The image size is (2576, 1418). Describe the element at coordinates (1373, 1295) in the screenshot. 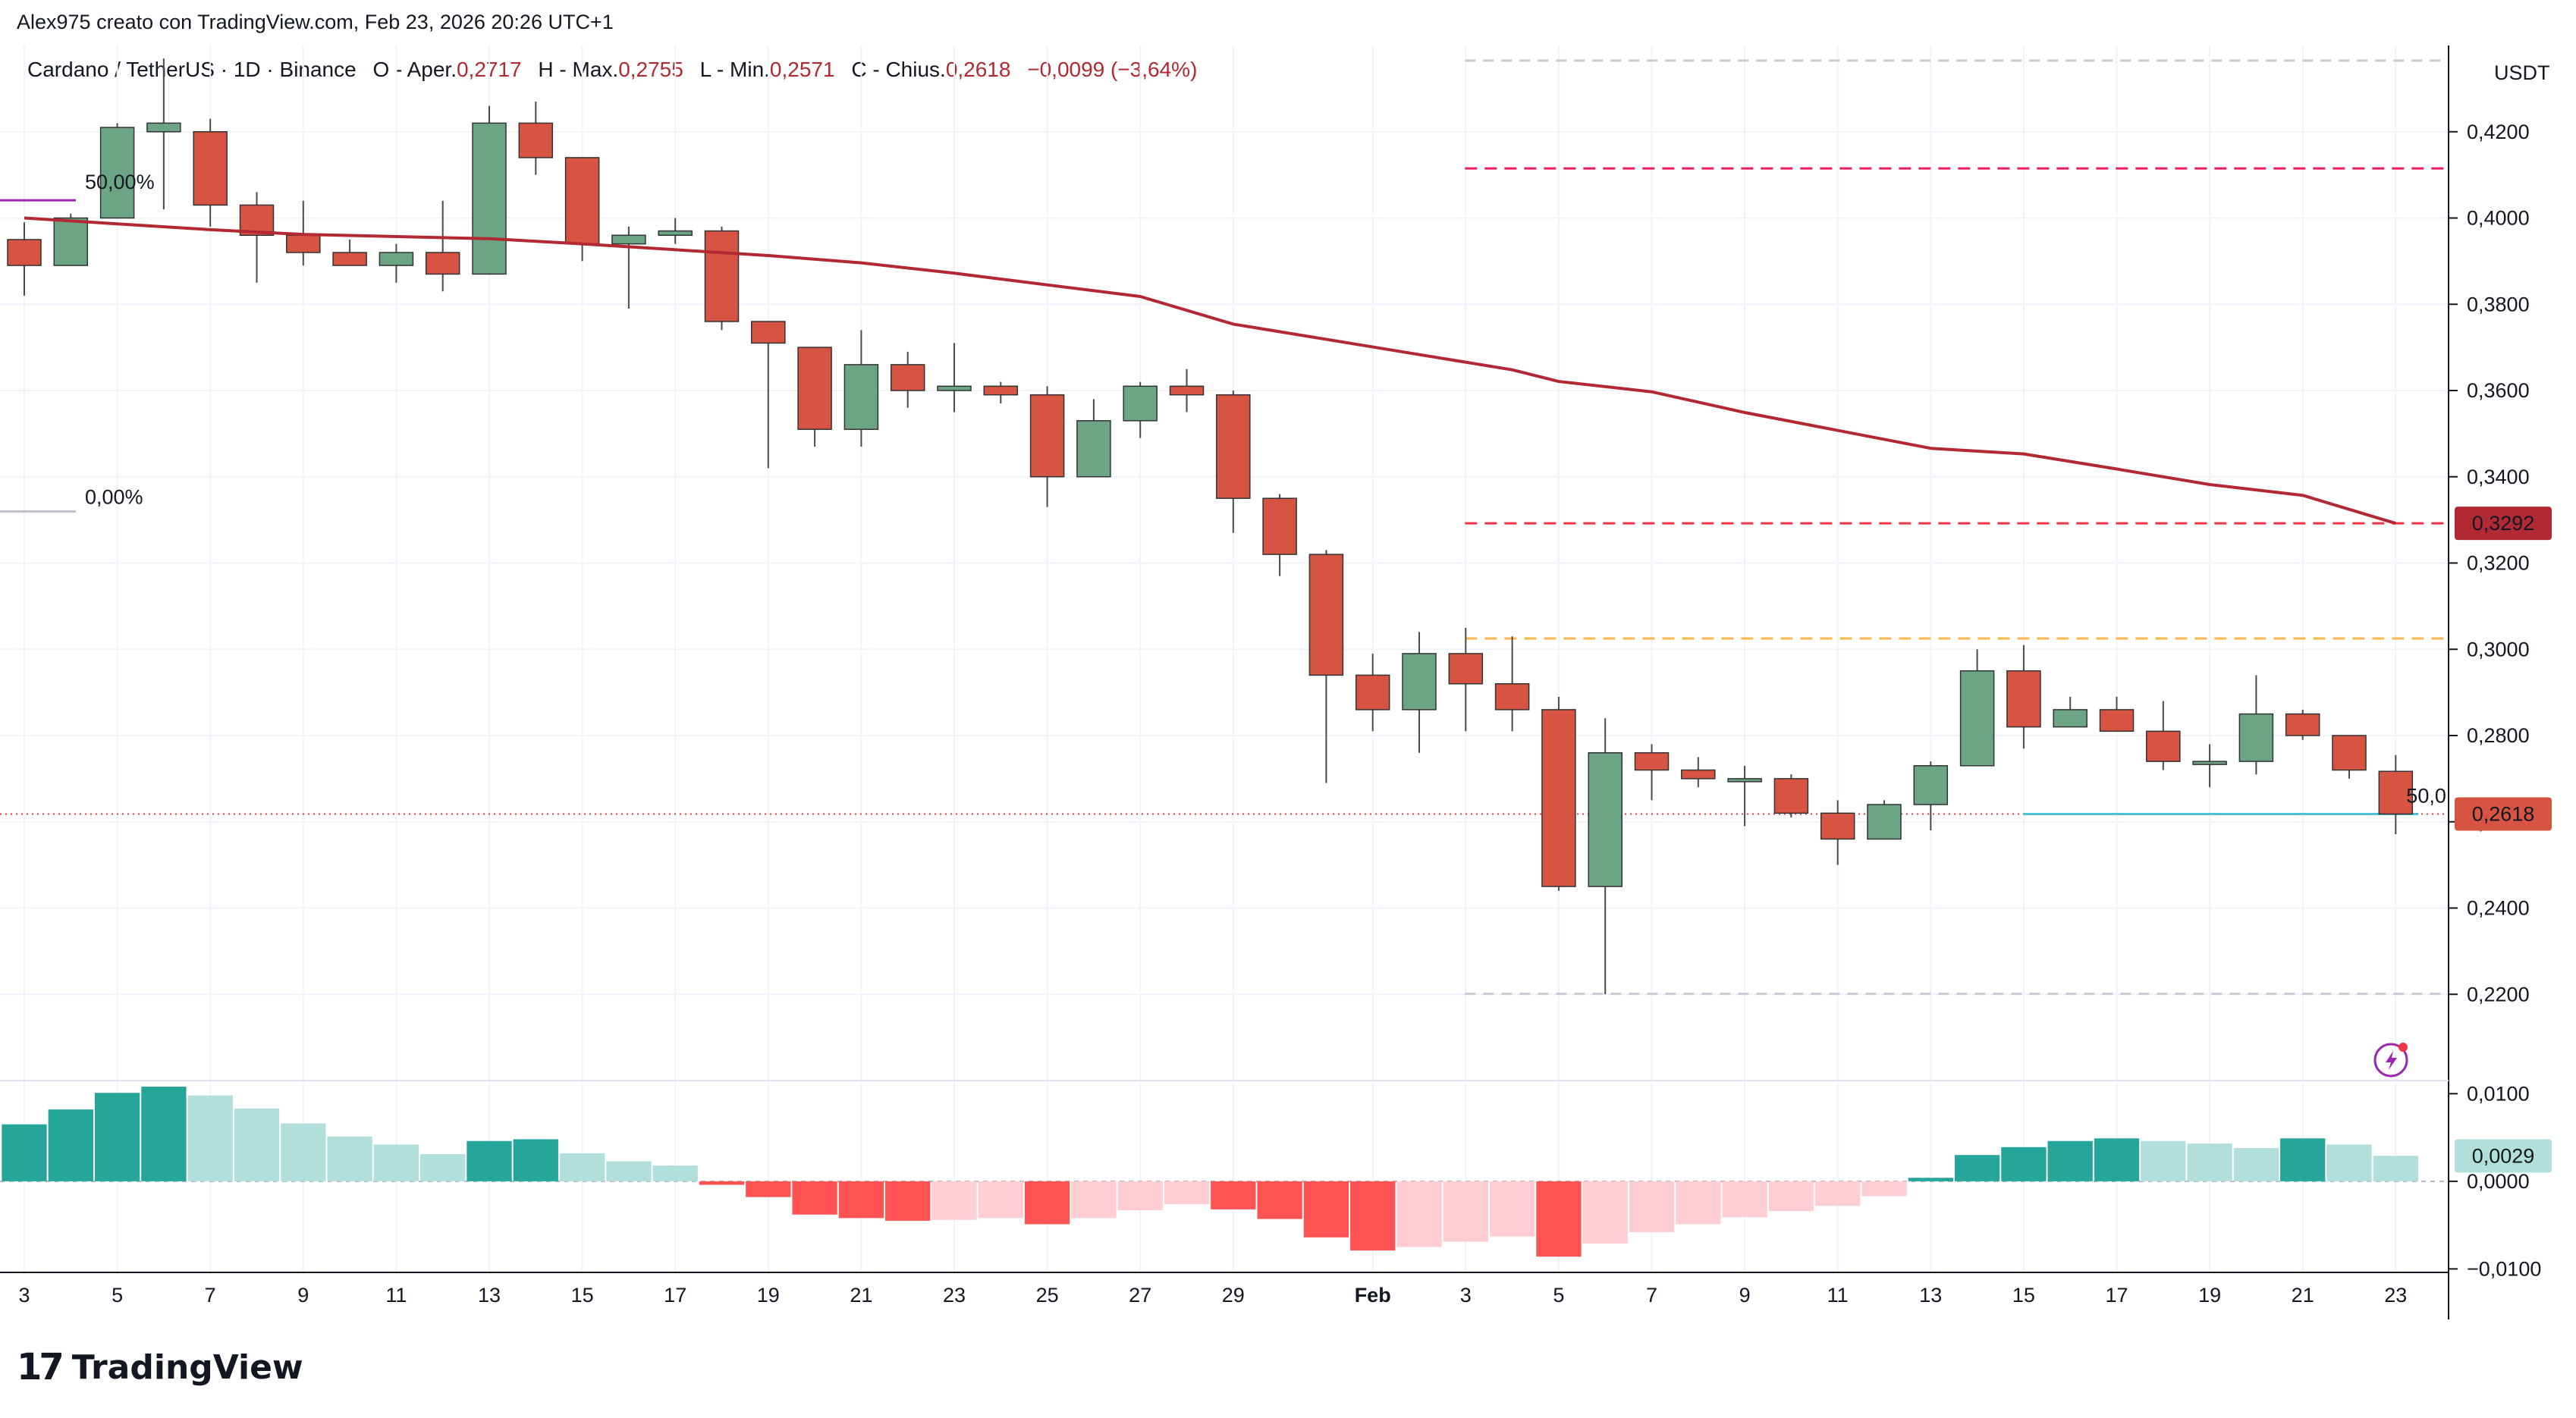

I see `time-tick-label: Feb` at that location.